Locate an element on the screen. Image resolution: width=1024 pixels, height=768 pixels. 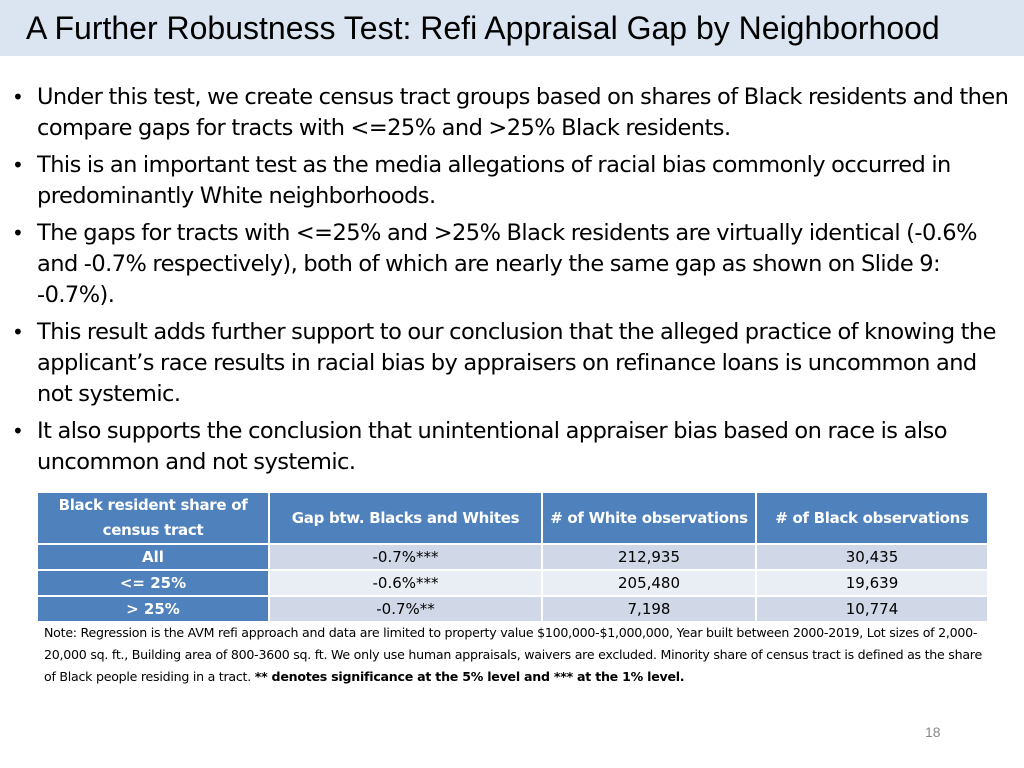
white-obs-cell: 212,935 is located at coordinates (649, 557).